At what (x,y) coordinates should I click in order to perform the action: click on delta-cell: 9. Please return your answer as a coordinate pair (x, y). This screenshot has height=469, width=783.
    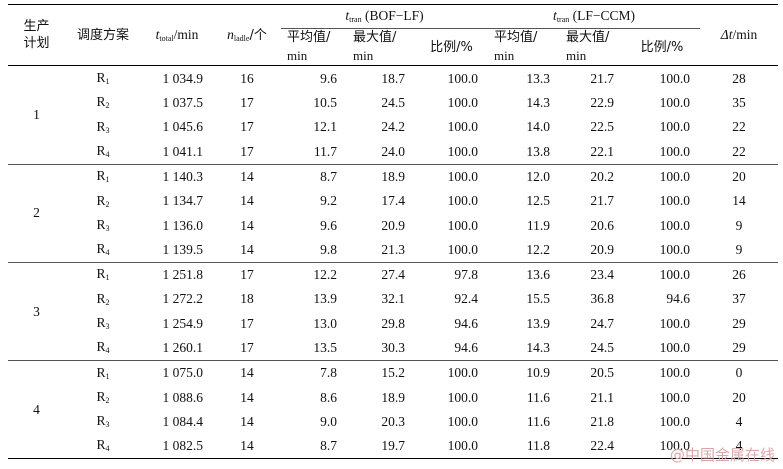
    Looking at the image, I should click on (739, 225).